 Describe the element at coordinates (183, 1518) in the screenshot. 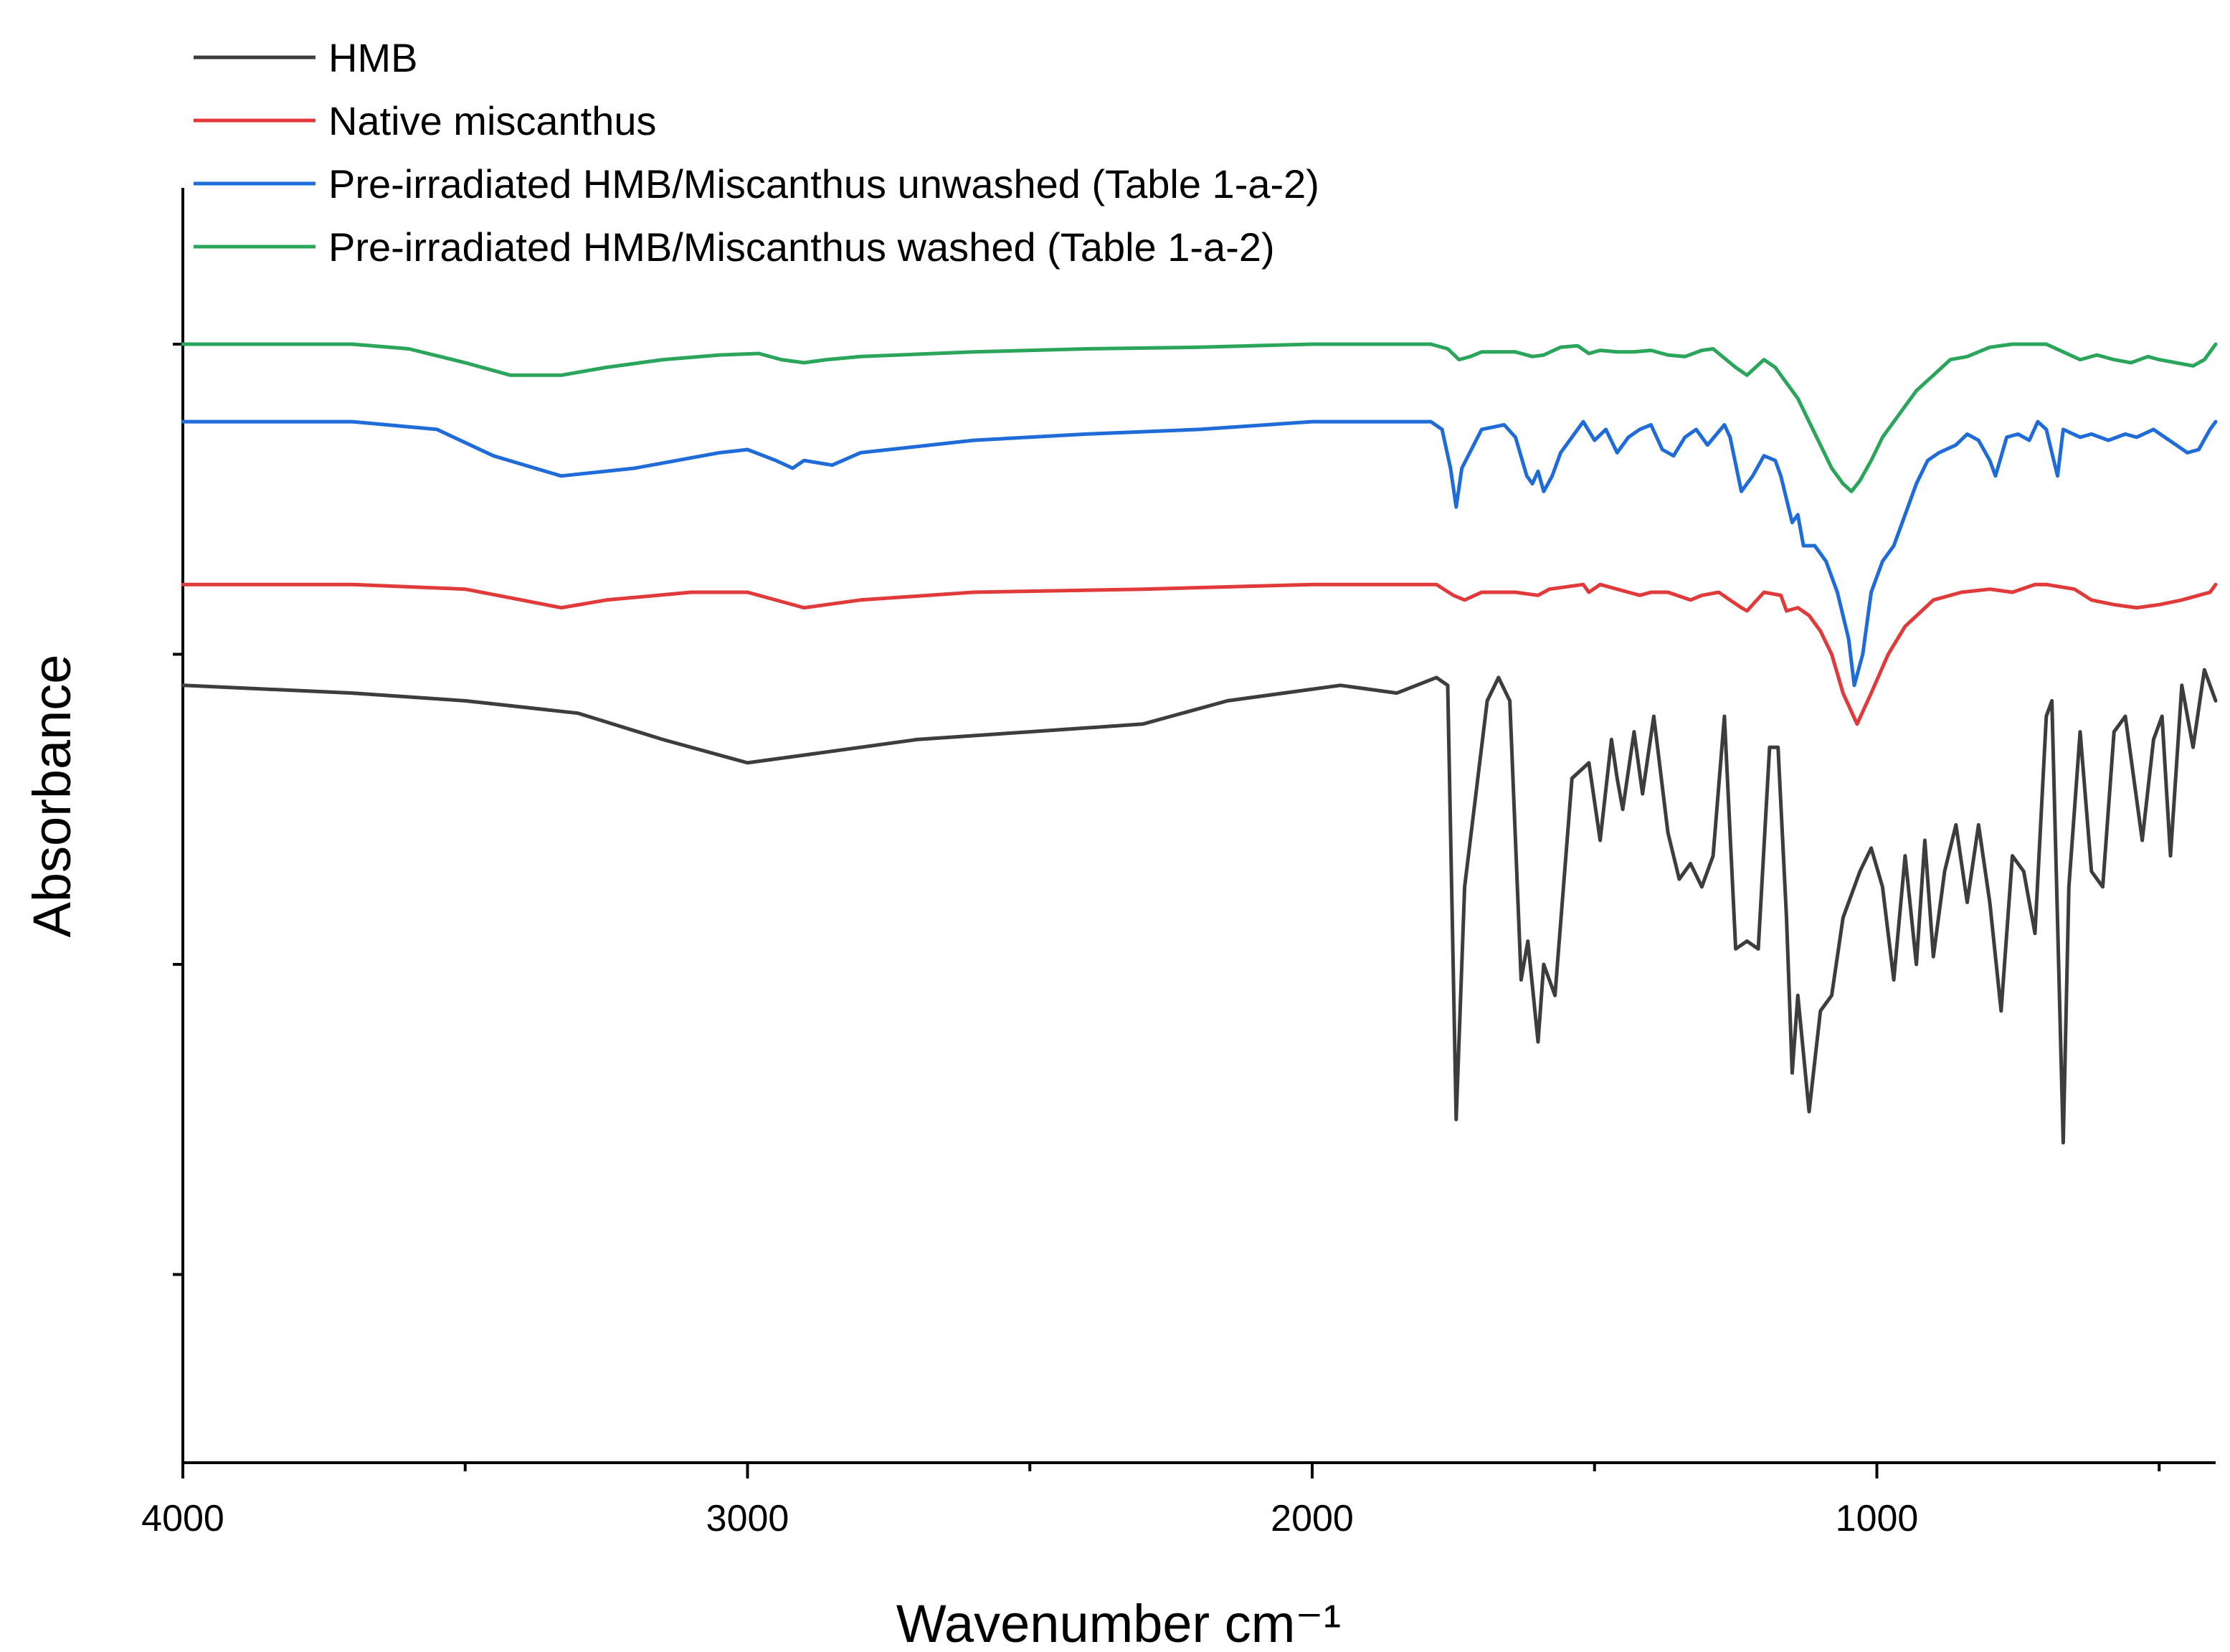

I see `x-tick-label-4000: 4000` at that location.